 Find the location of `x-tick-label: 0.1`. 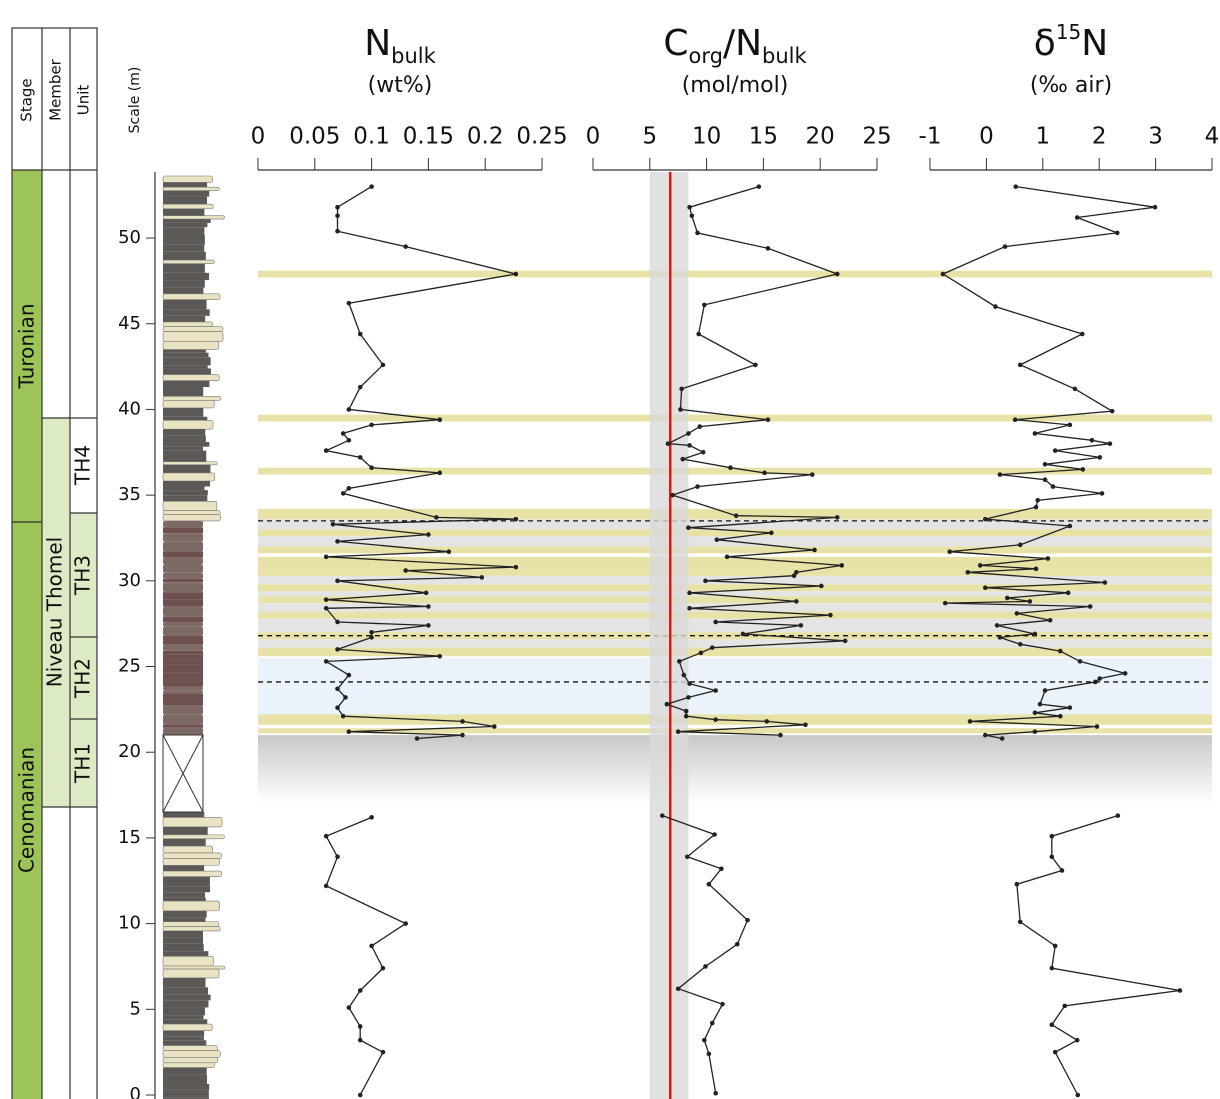

x-tick-label: 0.1 is located at coordinates (371, 137).